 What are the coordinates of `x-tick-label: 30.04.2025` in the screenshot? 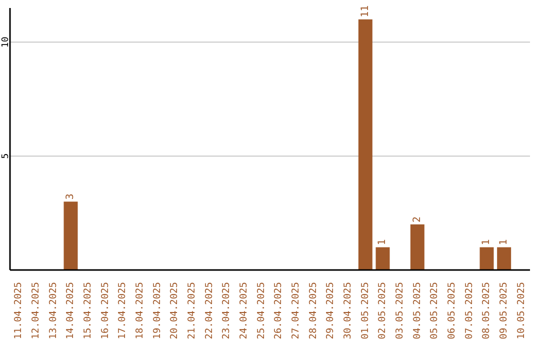 It's located at (348, 311).